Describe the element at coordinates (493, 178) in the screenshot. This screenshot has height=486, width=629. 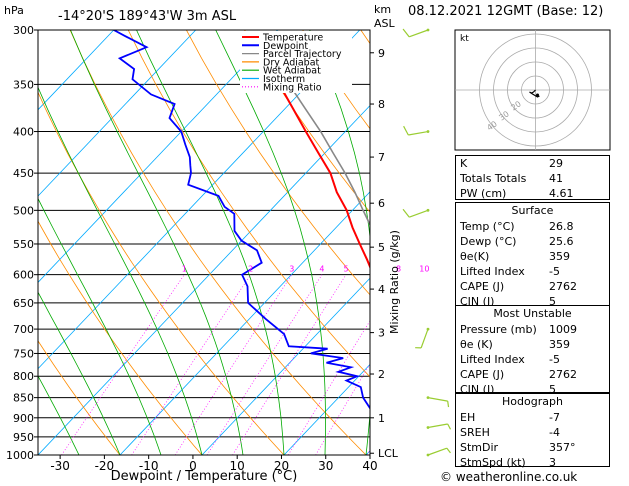
I see `index-label: Totals Totals` at that location.